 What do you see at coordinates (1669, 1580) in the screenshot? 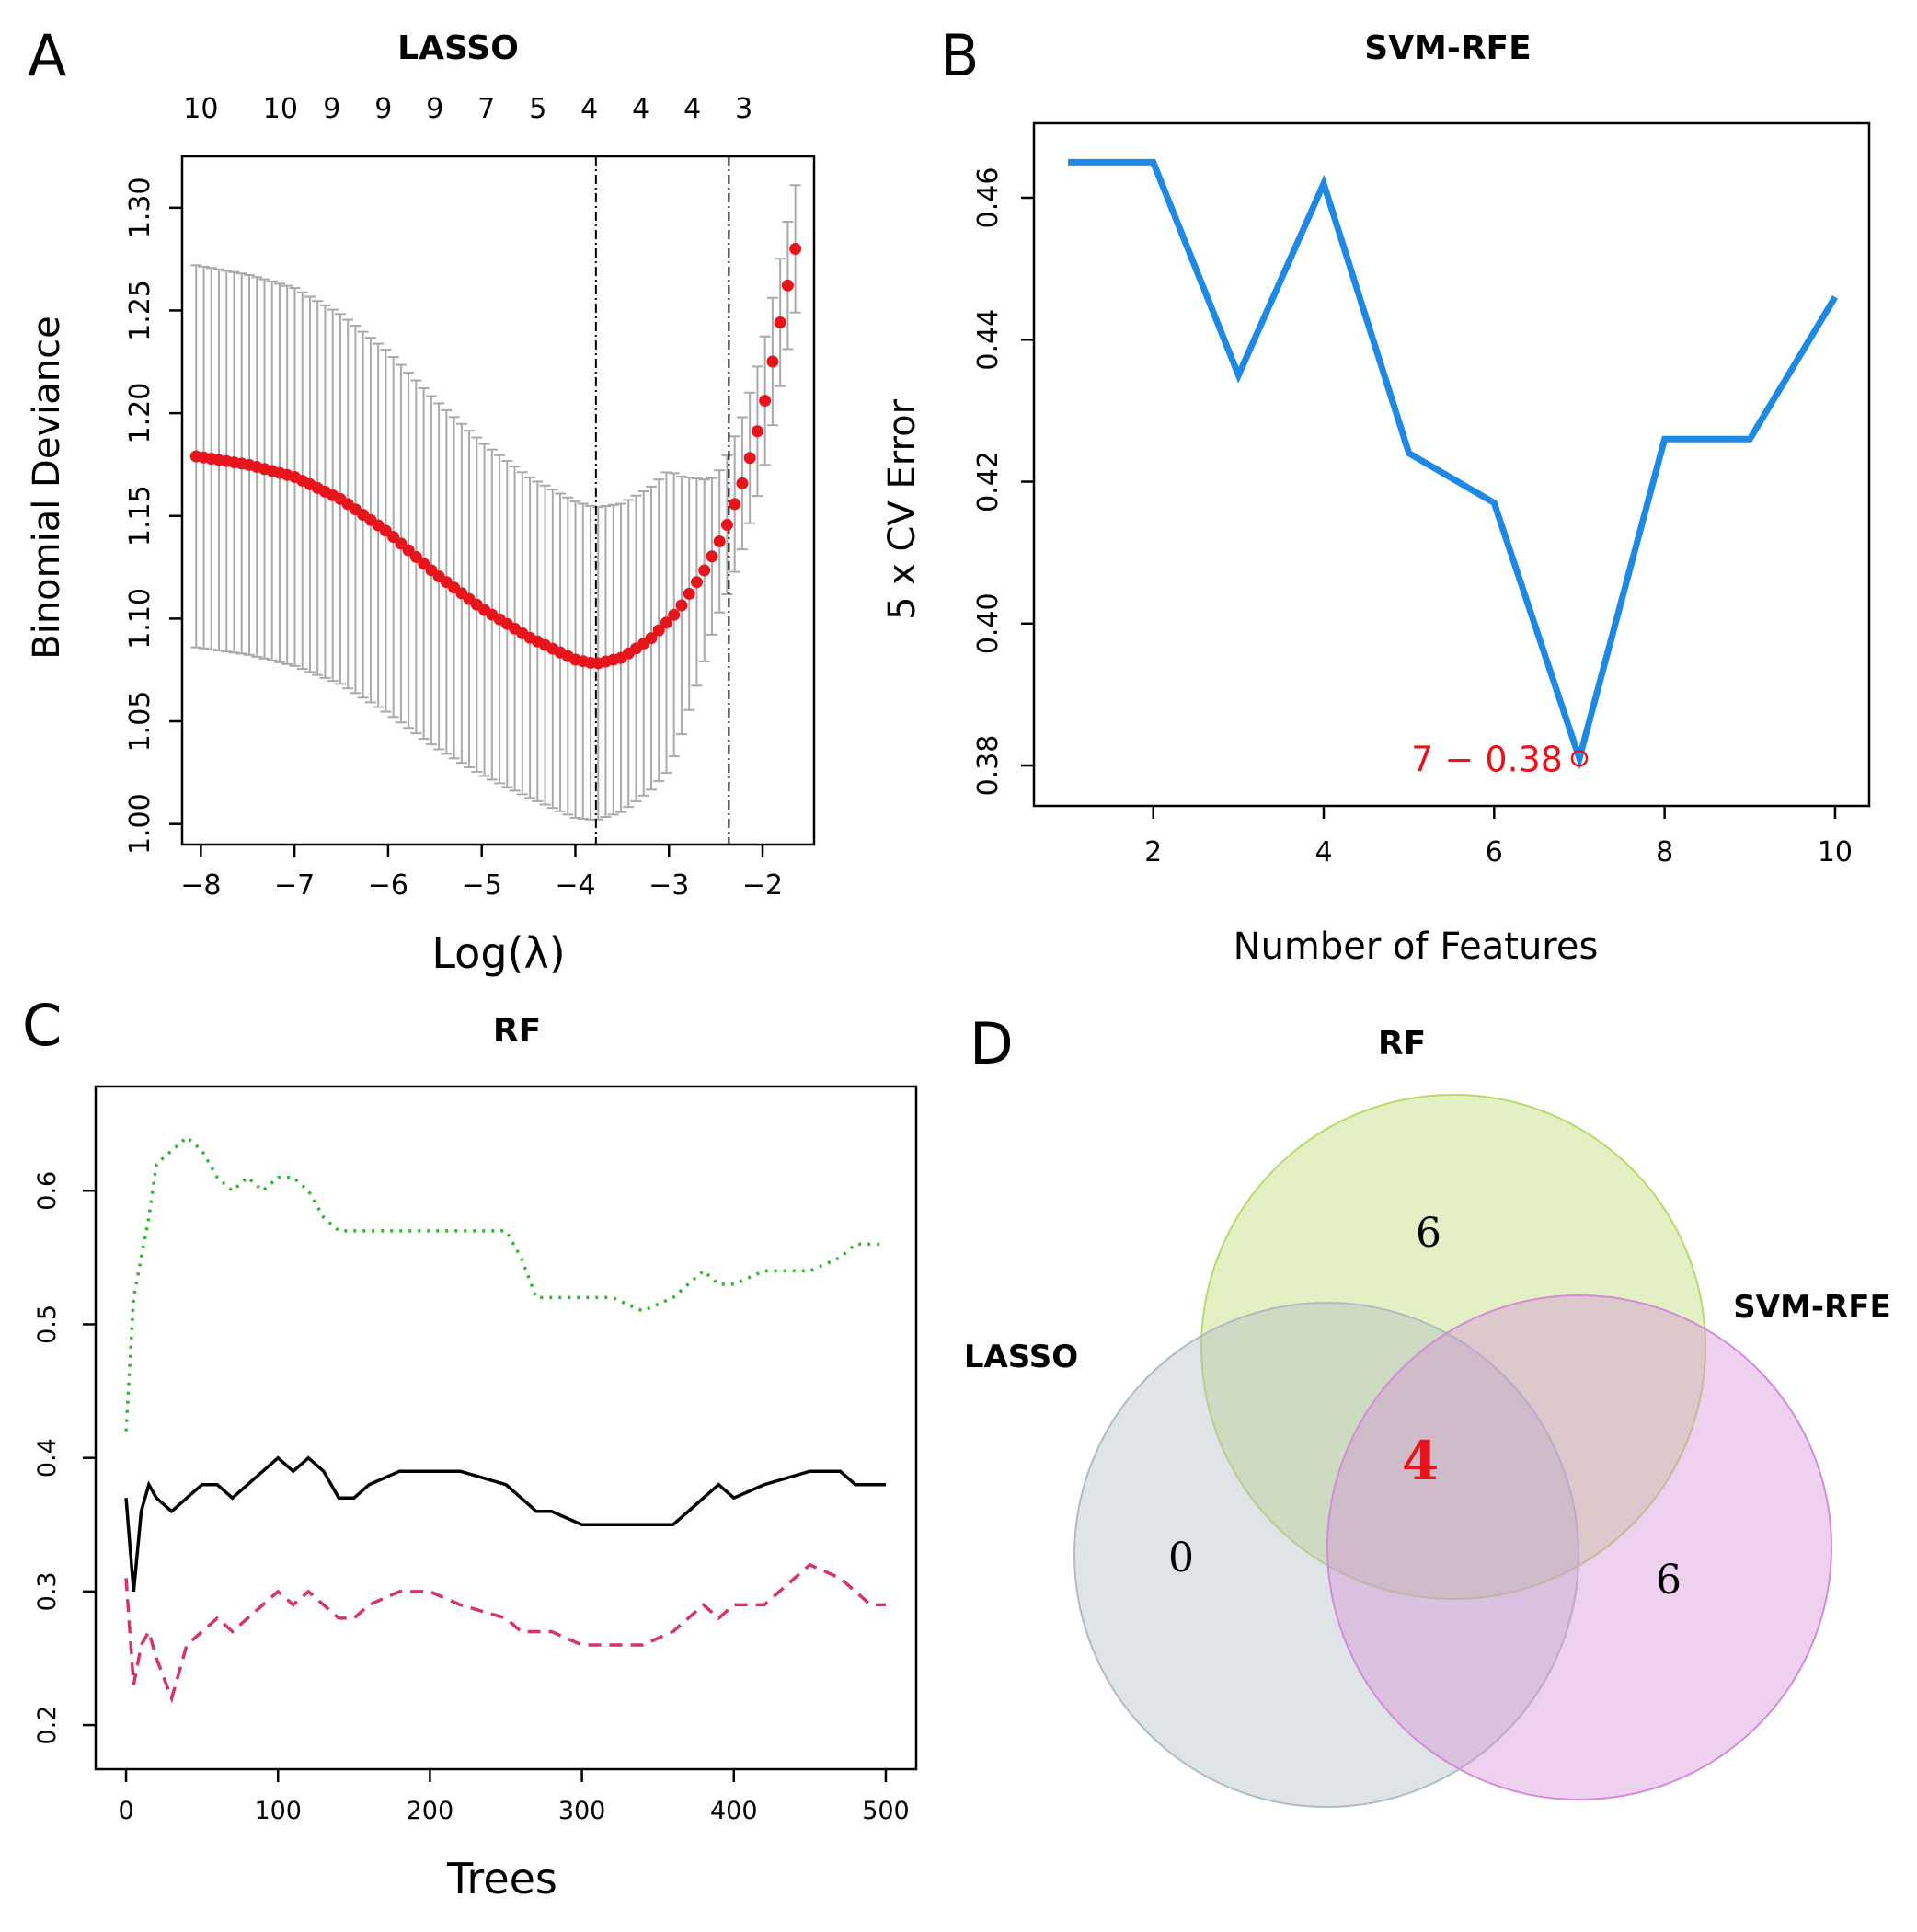
I see `venn-region-svm-rfe-only: 6` at bounding box center [1669, 1580].